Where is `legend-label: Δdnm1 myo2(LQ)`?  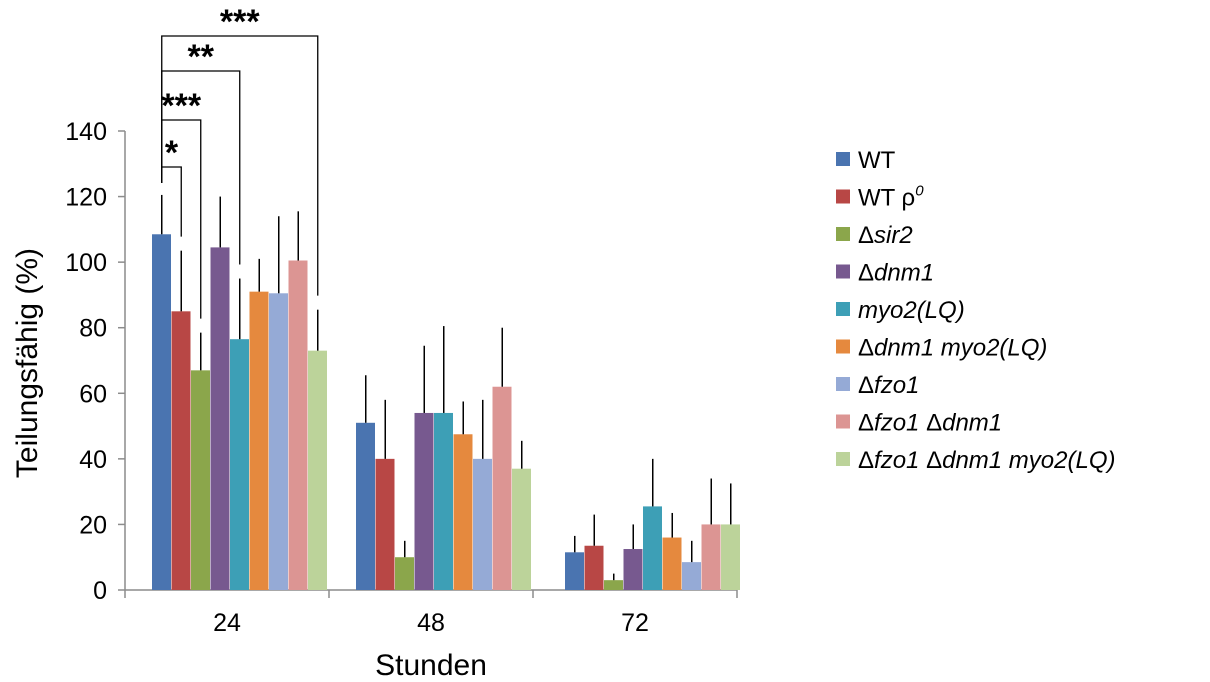 legend-label: Δdnm1 myo2(LQ) is located at coordinates (952, 348).